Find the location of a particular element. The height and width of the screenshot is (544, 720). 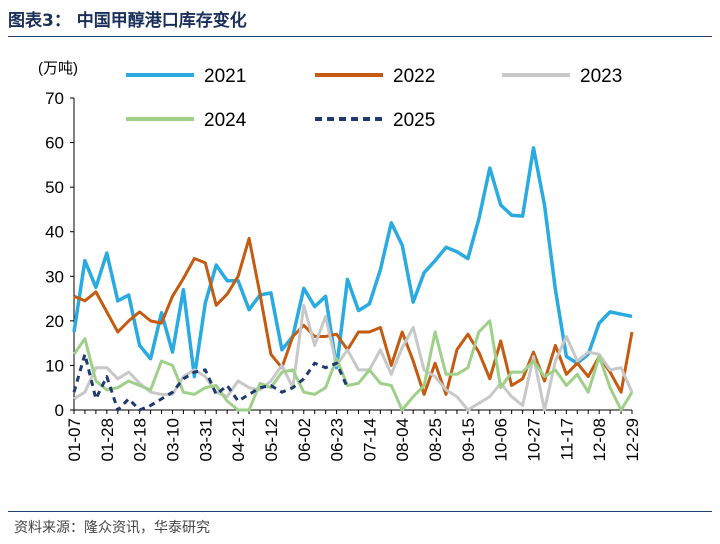

source-rule is located at coordinates (360, 511).